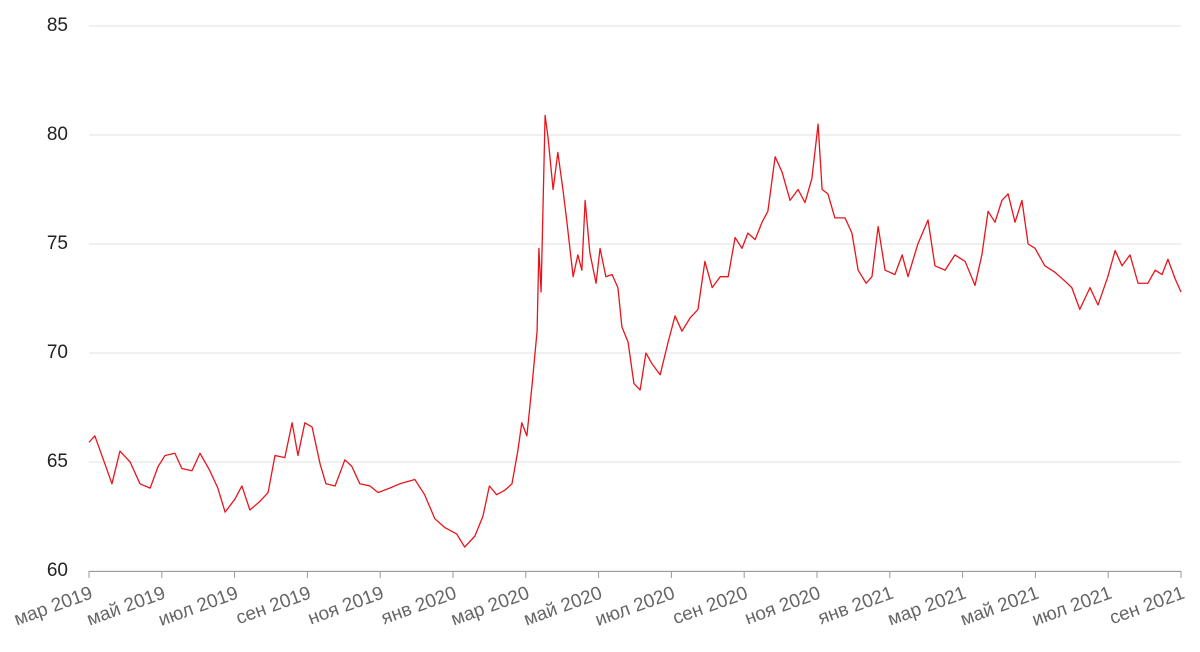  Describe the element at coordinates (855, 606) in the screenshot. I see `x-tick-label: янв 2021` at that location.